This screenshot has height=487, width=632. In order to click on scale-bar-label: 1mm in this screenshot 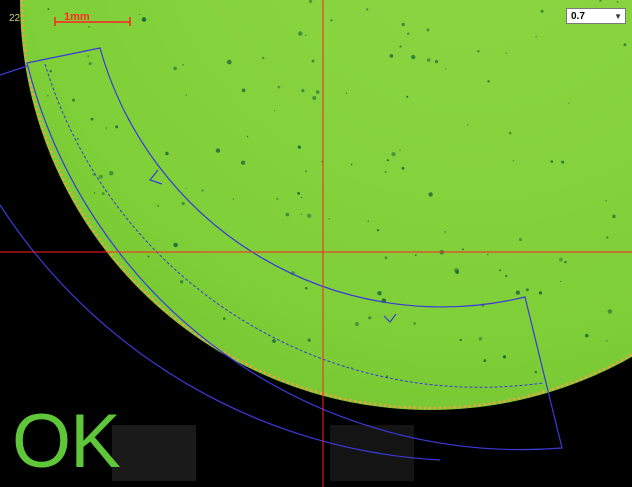, I will do `click(77, 17)`.